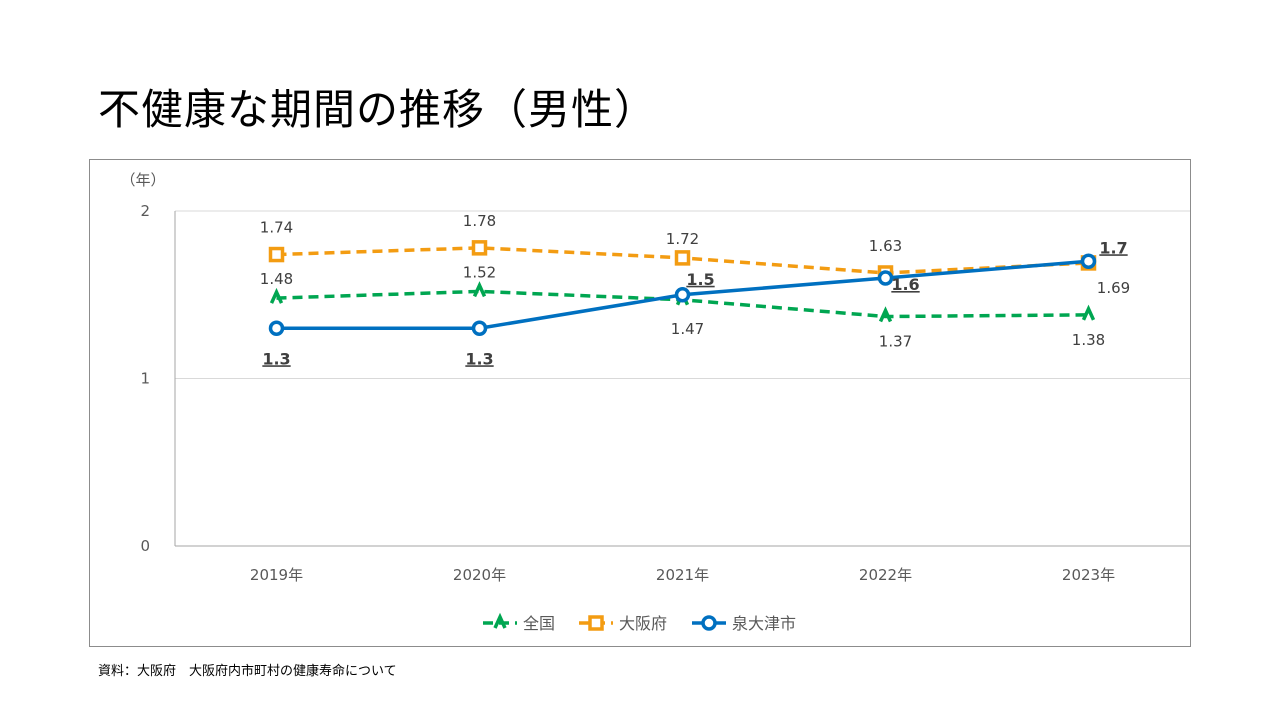  Describe the element at coordinates (885, 246) in the screenshot. I see `data-label: 1.63` at that location.